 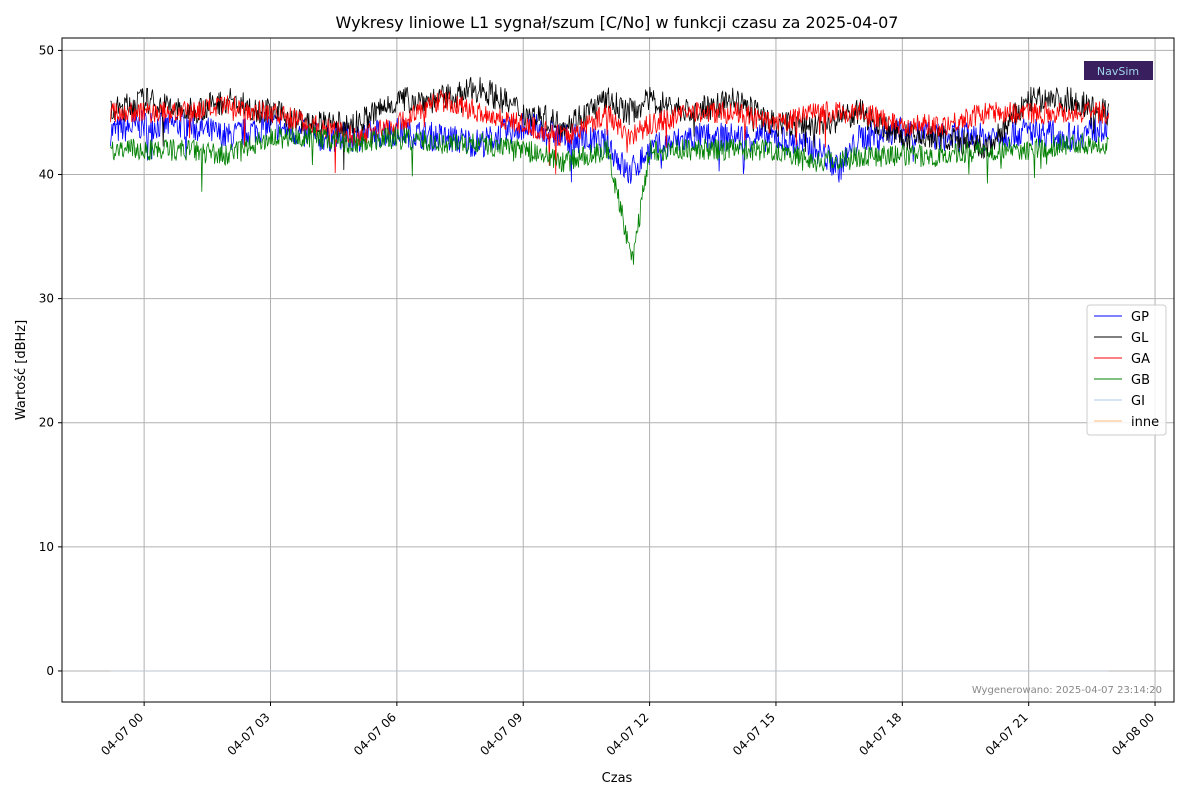 What do you see at coordinates (1133, 734) in the screenshot?
I see `x-tick-label: 04-08 00` at bounding box center [1133, 734].